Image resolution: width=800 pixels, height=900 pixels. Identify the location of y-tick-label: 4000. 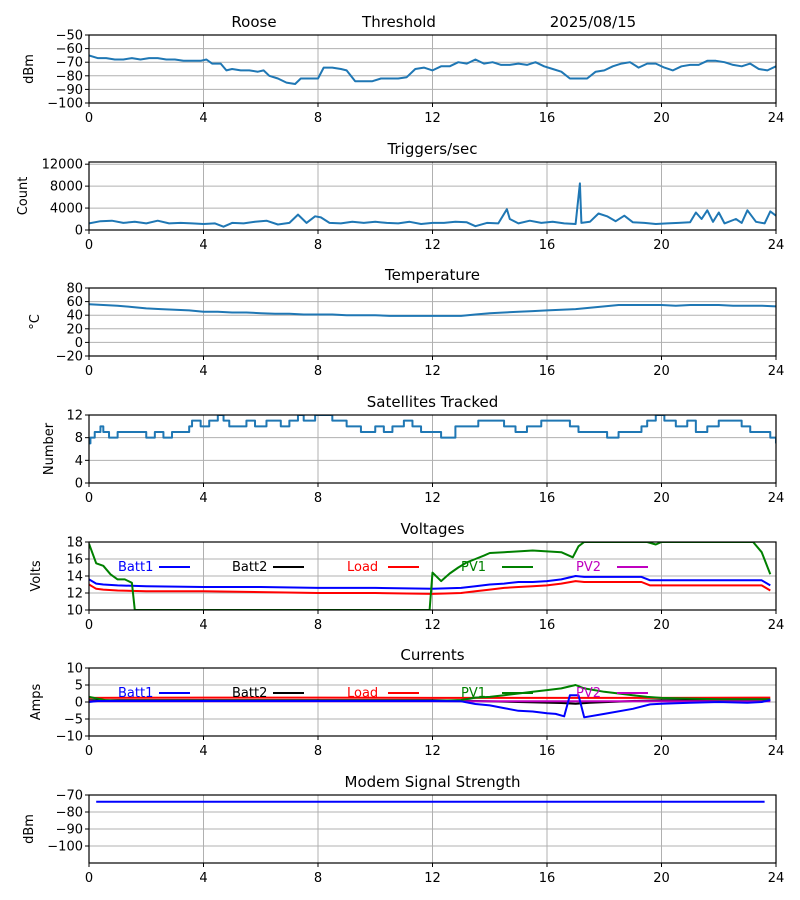
(66, 209).